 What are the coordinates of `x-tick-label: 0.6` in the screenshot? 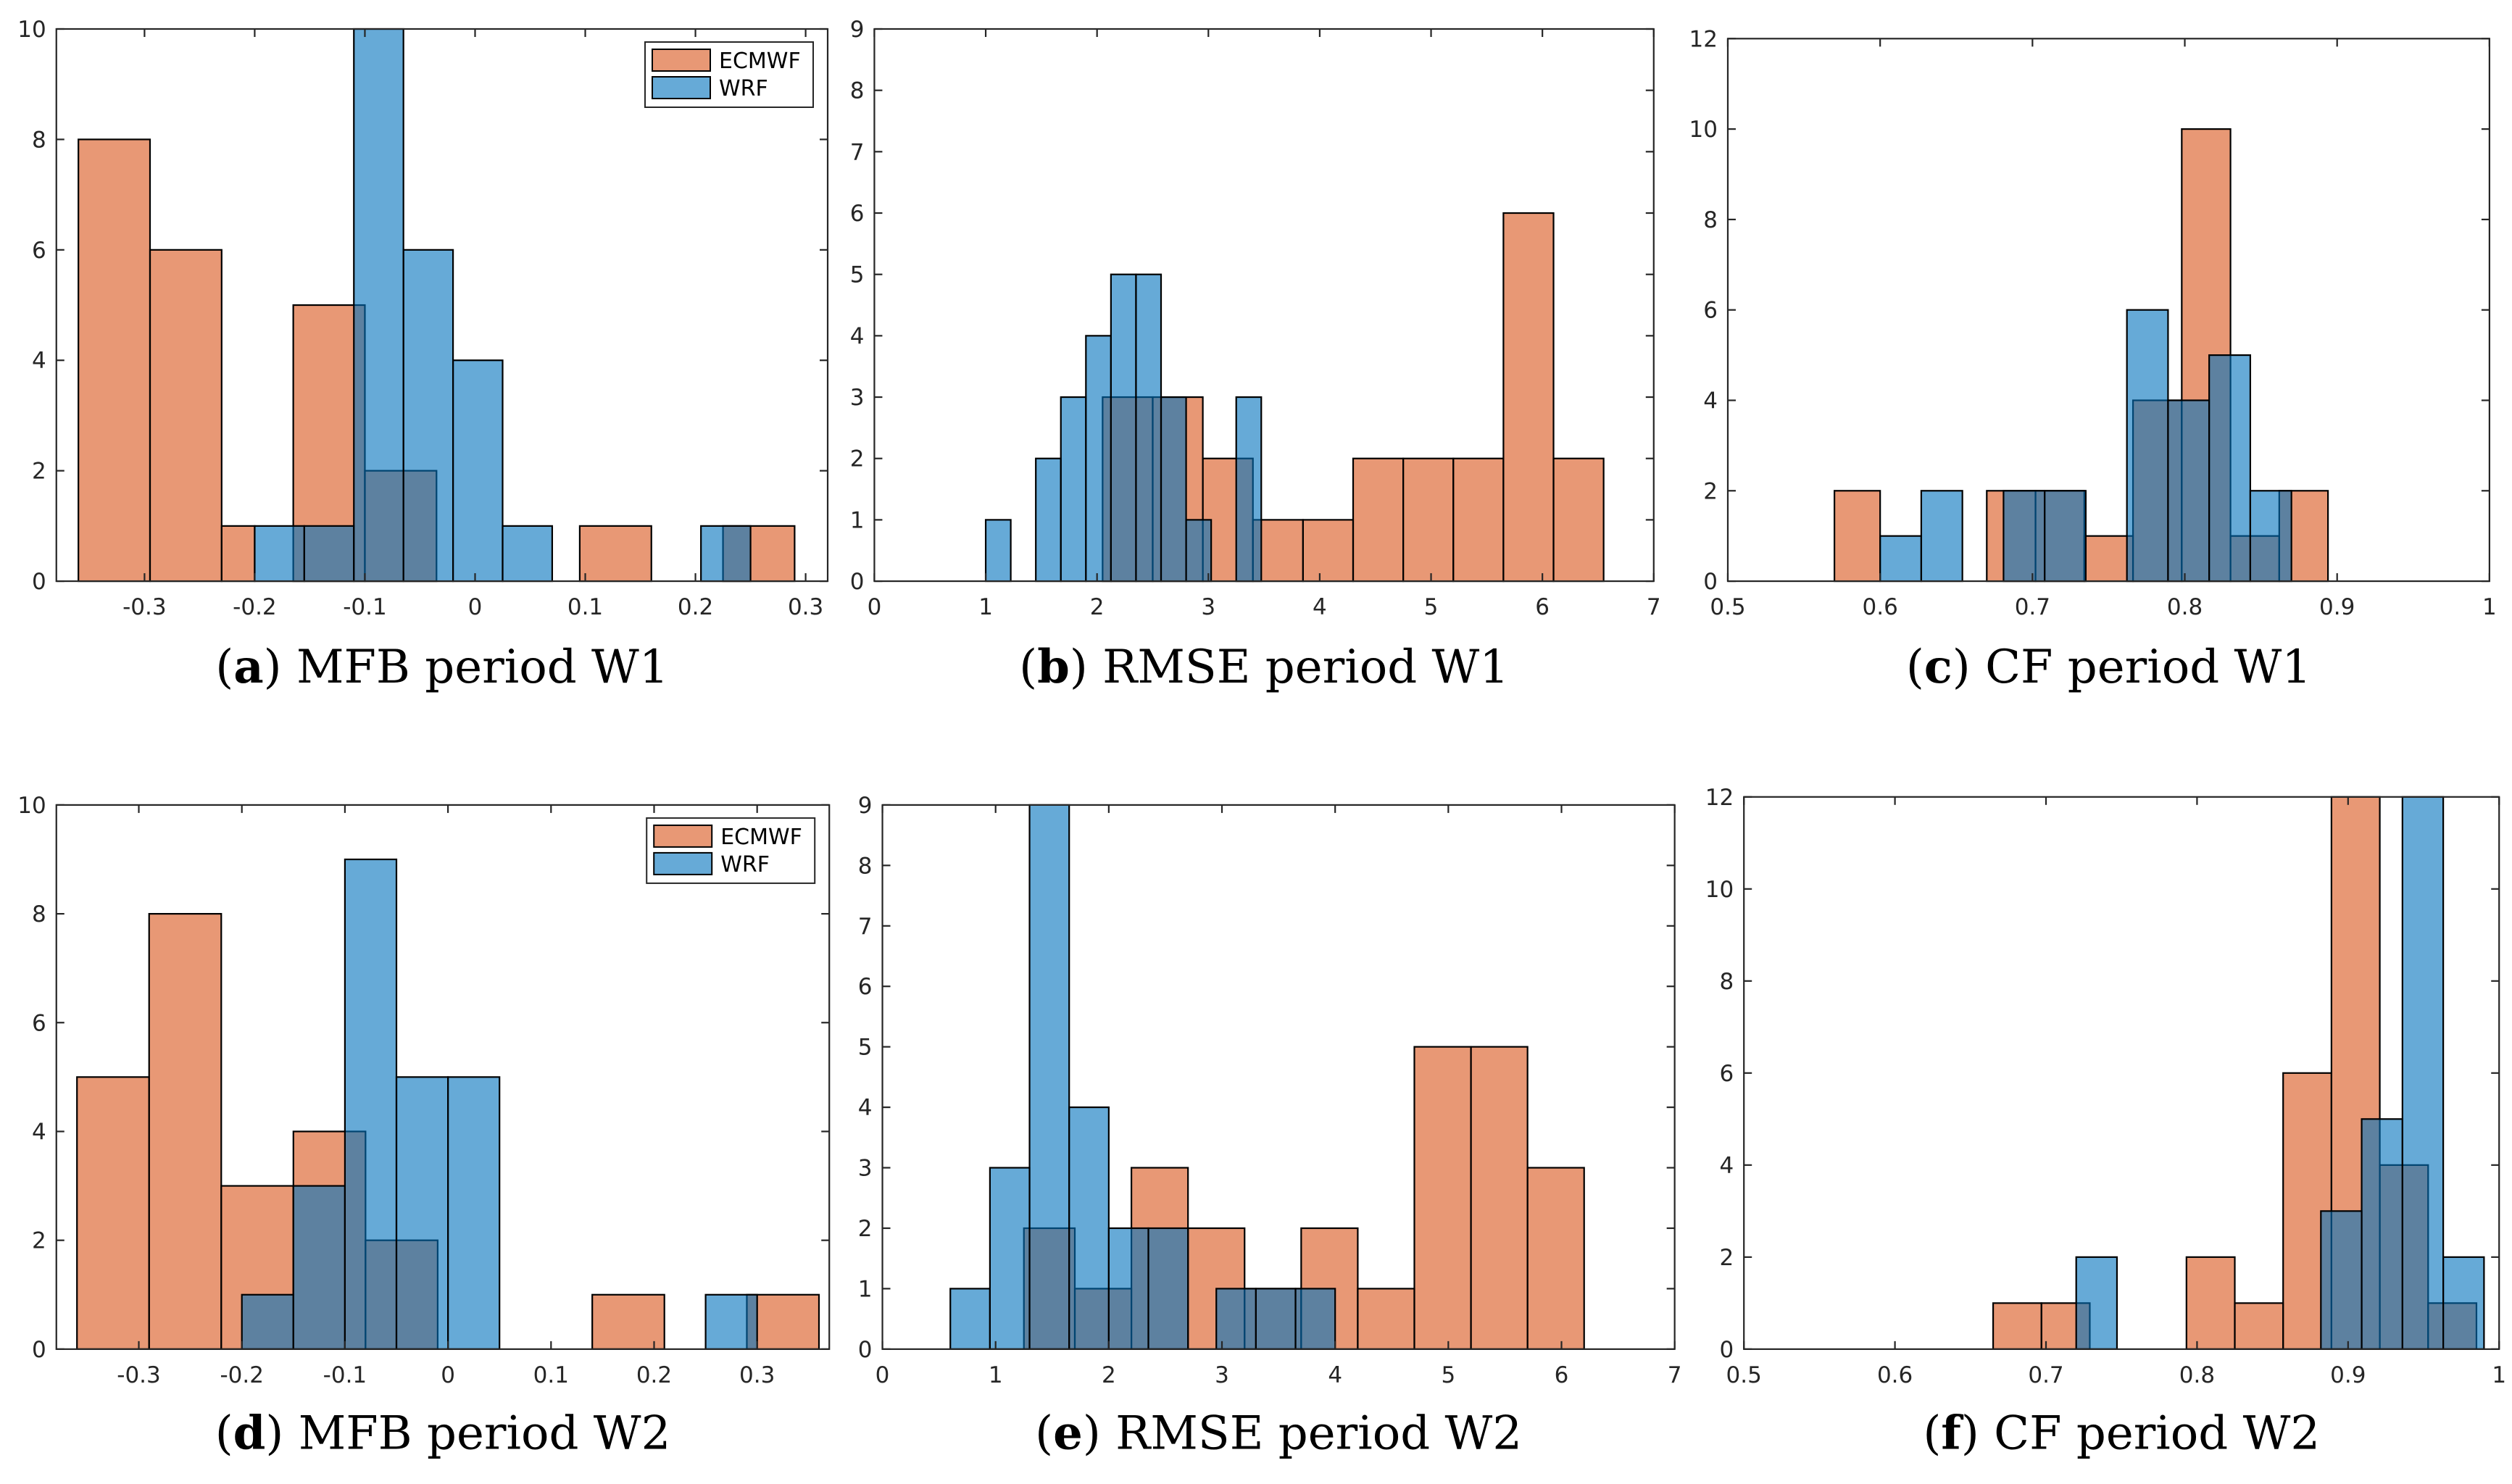 It's located at (1880, 607).